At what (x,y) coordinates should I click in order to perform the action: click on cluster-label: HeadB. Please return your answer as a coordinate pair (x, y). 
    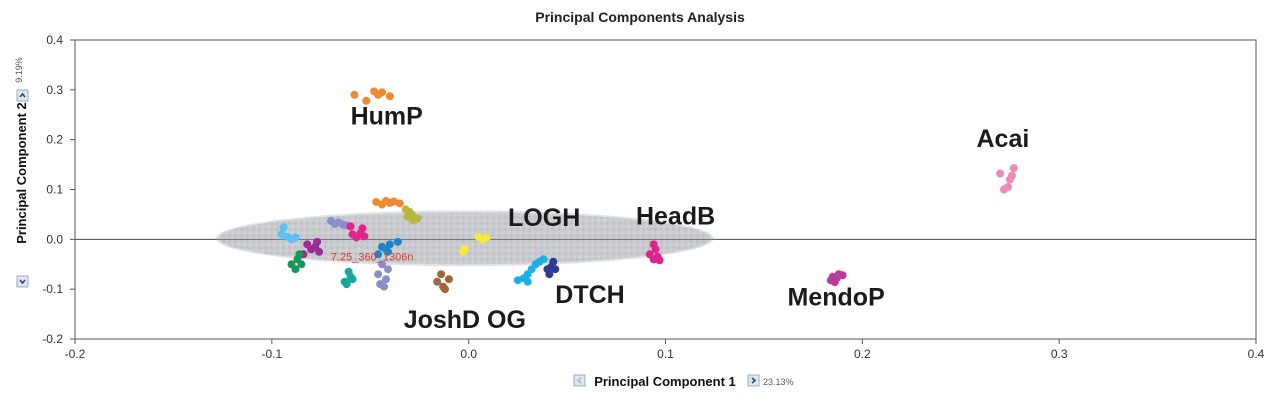
    Looking at the image, I should click on (675, 216).